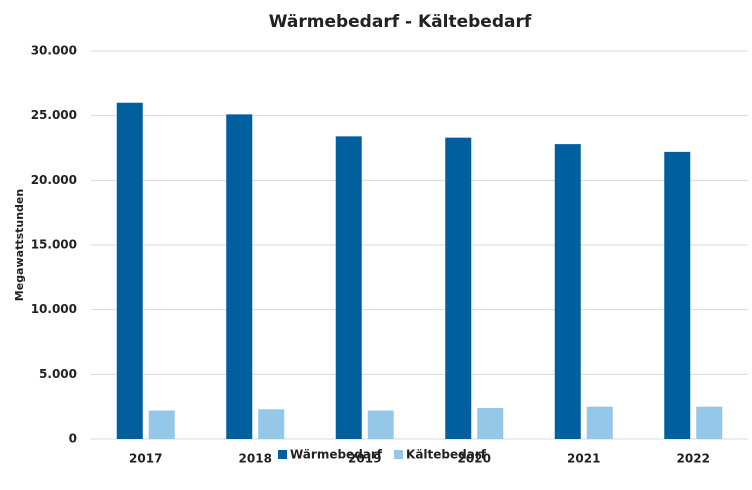  What do you see at coordinates (255, 459) in the screenshot?
I see `x-tick-label: 2018` at bounding box center [255, 459].